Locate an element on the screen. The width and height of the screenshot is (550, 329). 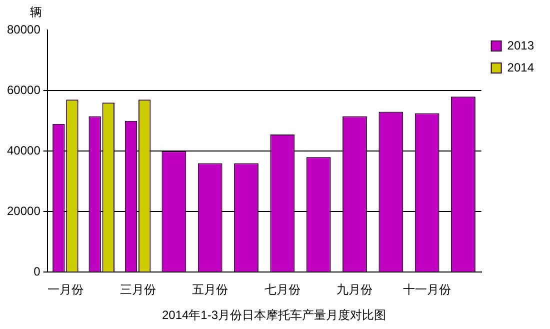
x-tick-label: 一月份 is located at coordinates (65, 289).